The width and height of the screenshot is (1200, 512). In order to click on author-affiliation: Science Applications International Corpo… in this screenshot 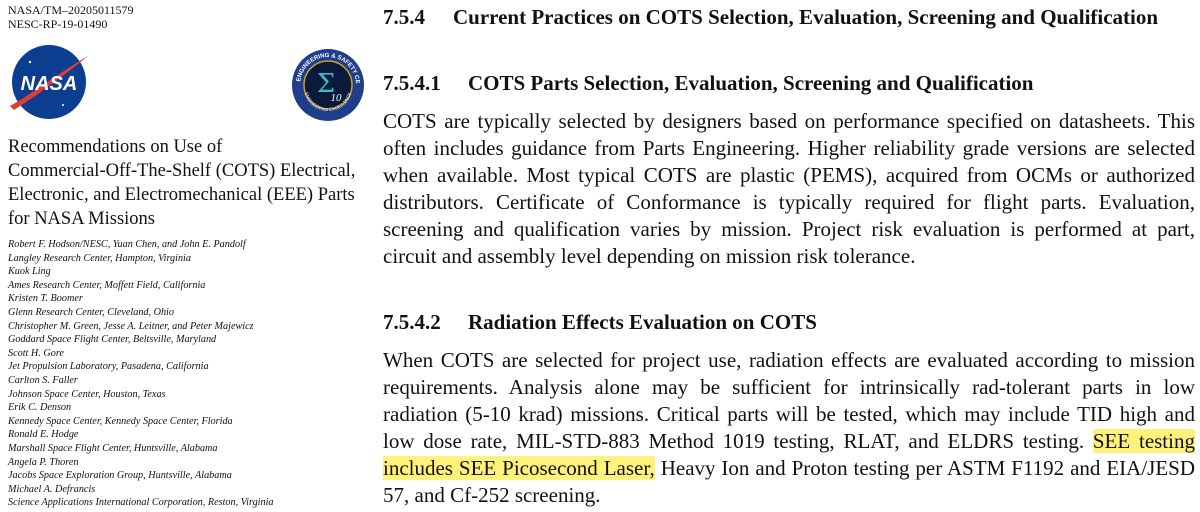, I will do `click(141, 503)`.